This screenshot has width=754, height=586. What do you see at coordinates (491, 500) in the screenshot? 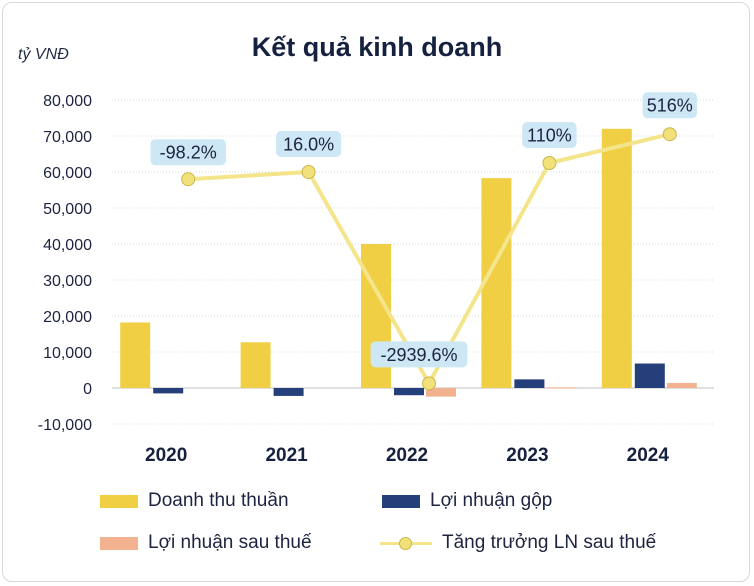
I see `legend-label-gross-profit: Lợi nhuận gộp` at bounding box center [491, 500].